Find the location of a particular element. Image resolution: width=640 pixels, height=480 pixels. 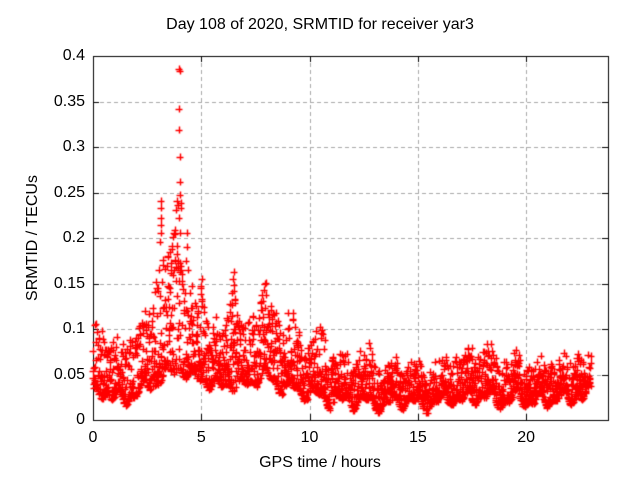

y-tick-label: 0.4 is located at coordinates (73, 55).